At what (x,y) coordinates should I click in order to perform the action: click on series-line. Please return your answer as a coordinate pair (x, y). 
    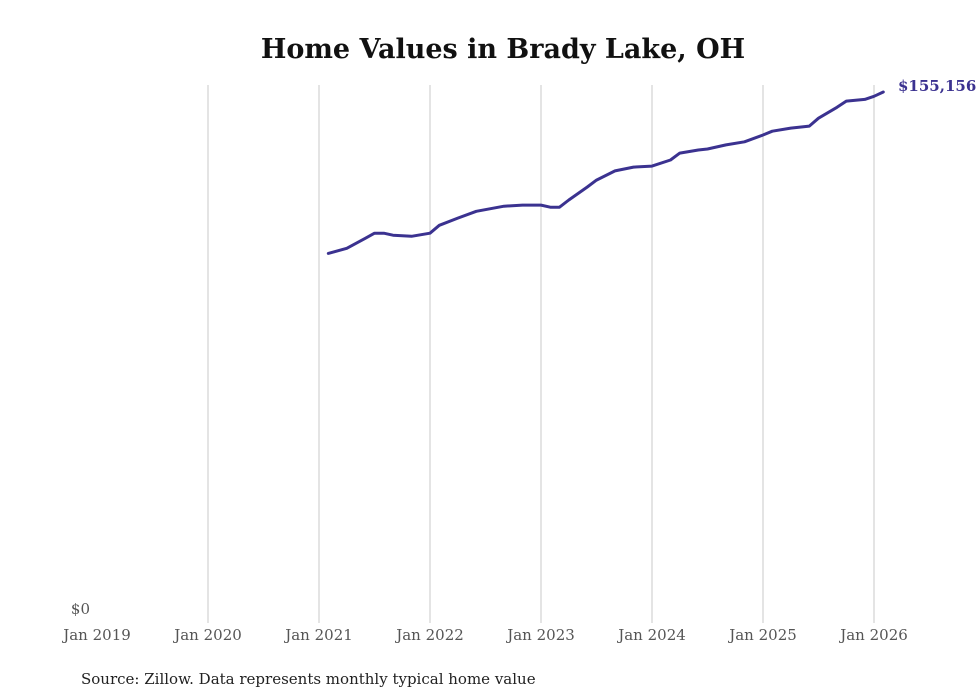
    Looking at the image, I should click on (605, 172).